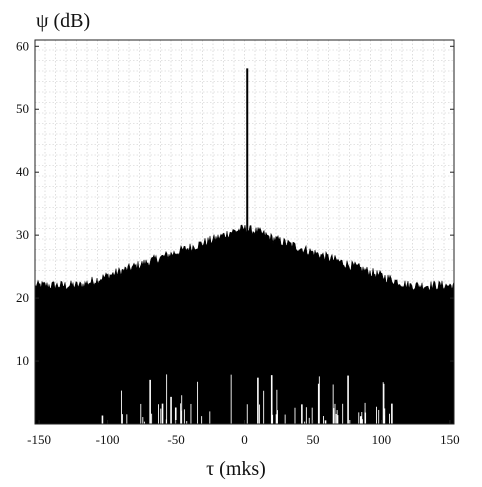 This screenshot has height=487, width=482. What do you see at coordinates (22, 360) in the screenshot?
I see `y-tick-label: 10` at bounding box center [22, 360].